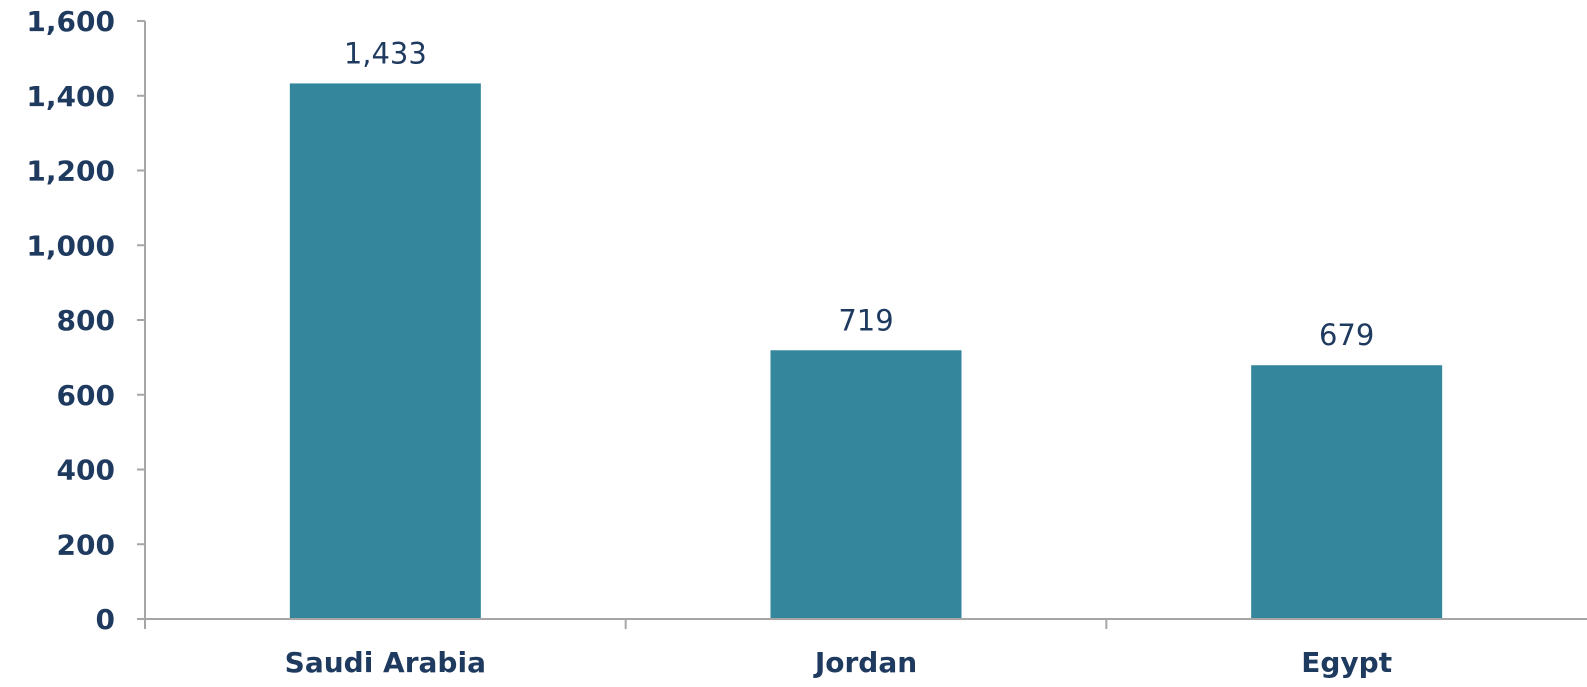 The height and width of the screenshot is (687, 1587). Describe the element at coordinates (70, 245) in the screenshot. I see `y-tick-label: 1,000` at that location.